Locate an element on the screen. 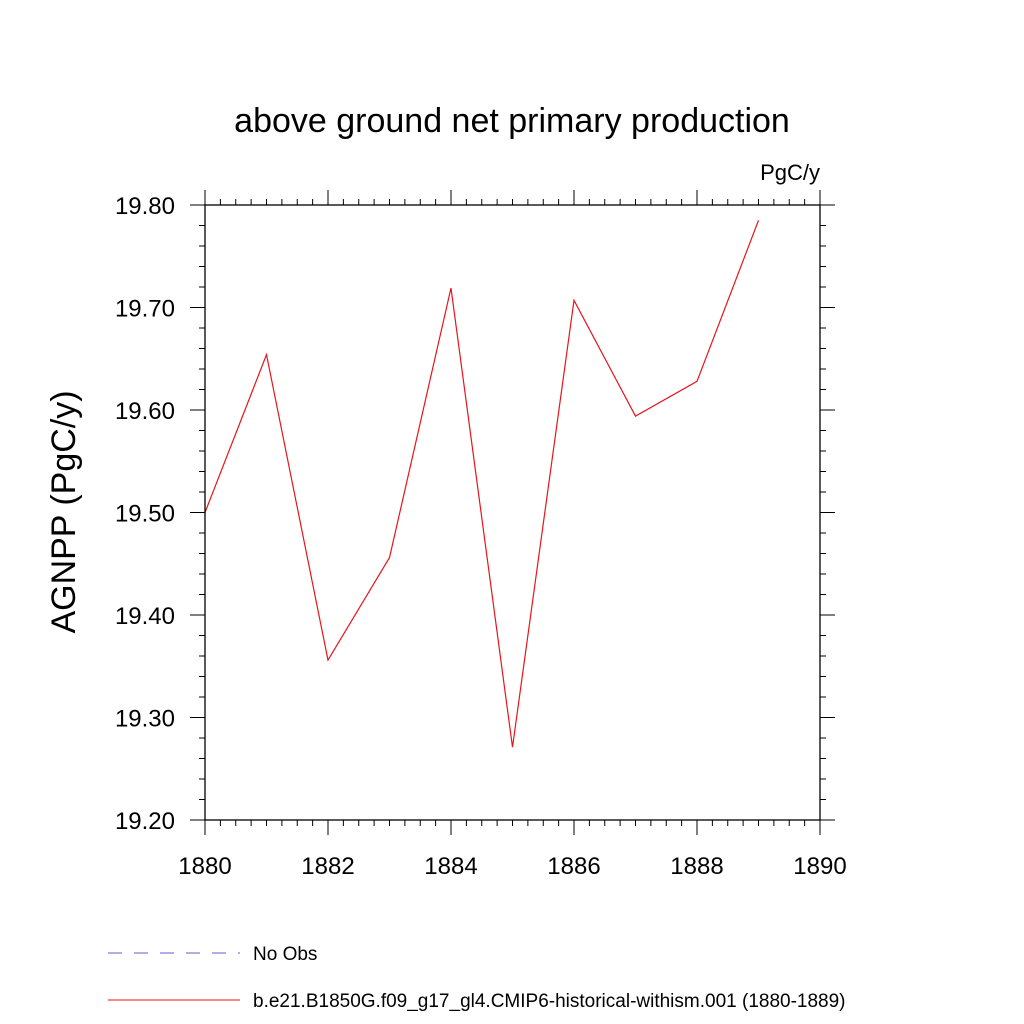 Image resolution: width=1024 pixels, height=1024 pixels. x-tick-label: 1888 is located at coordinates (696, 866).